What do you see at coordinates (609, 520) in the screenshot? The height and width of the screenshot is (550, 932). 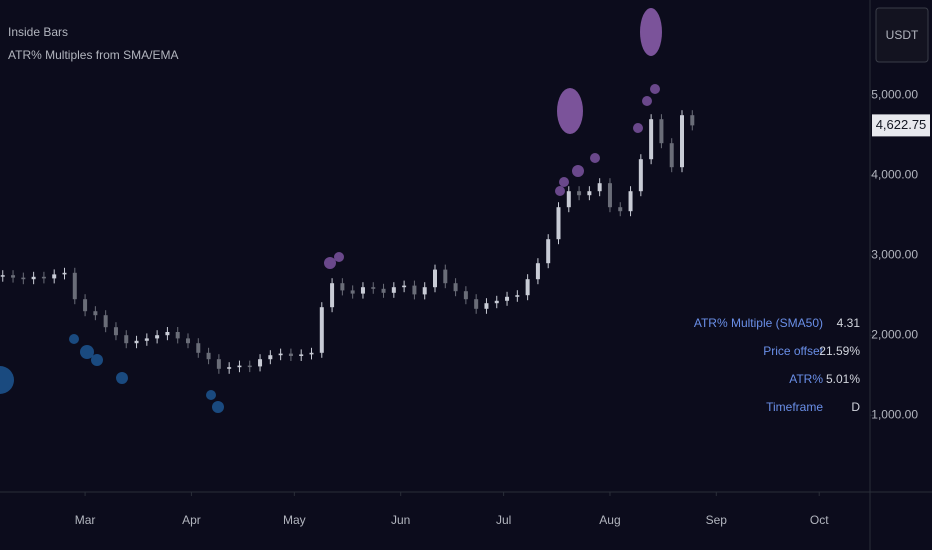 I see `x-tick-label: Aug` at bounding box center [609, 520].